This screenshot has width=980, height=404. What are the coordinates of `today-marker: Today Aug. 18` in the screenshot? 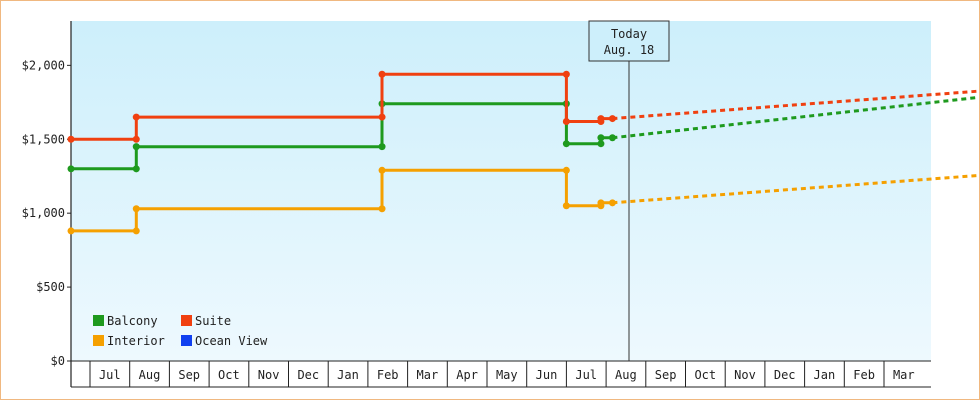 It's located at (629, 190).